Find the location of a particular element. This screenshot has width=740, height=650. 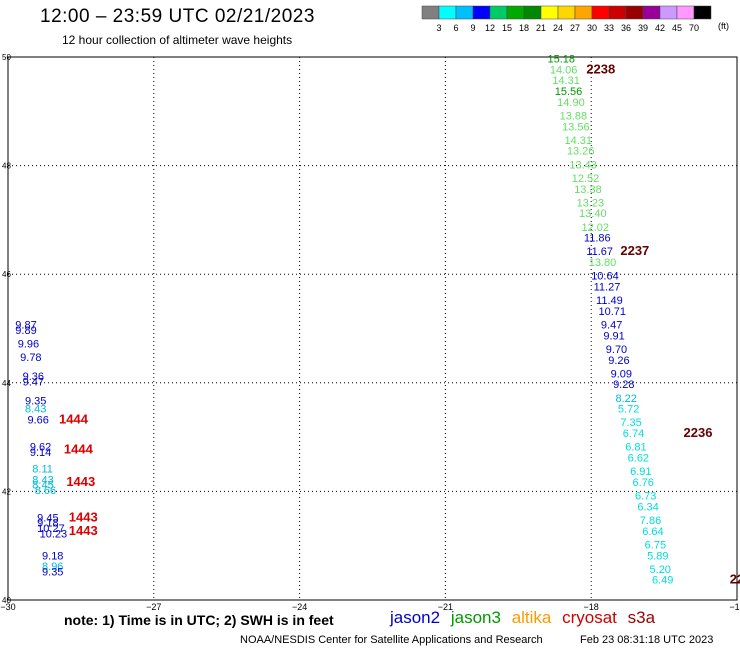

wave-height-label: 5.72 is located at coordinates (628, 410).